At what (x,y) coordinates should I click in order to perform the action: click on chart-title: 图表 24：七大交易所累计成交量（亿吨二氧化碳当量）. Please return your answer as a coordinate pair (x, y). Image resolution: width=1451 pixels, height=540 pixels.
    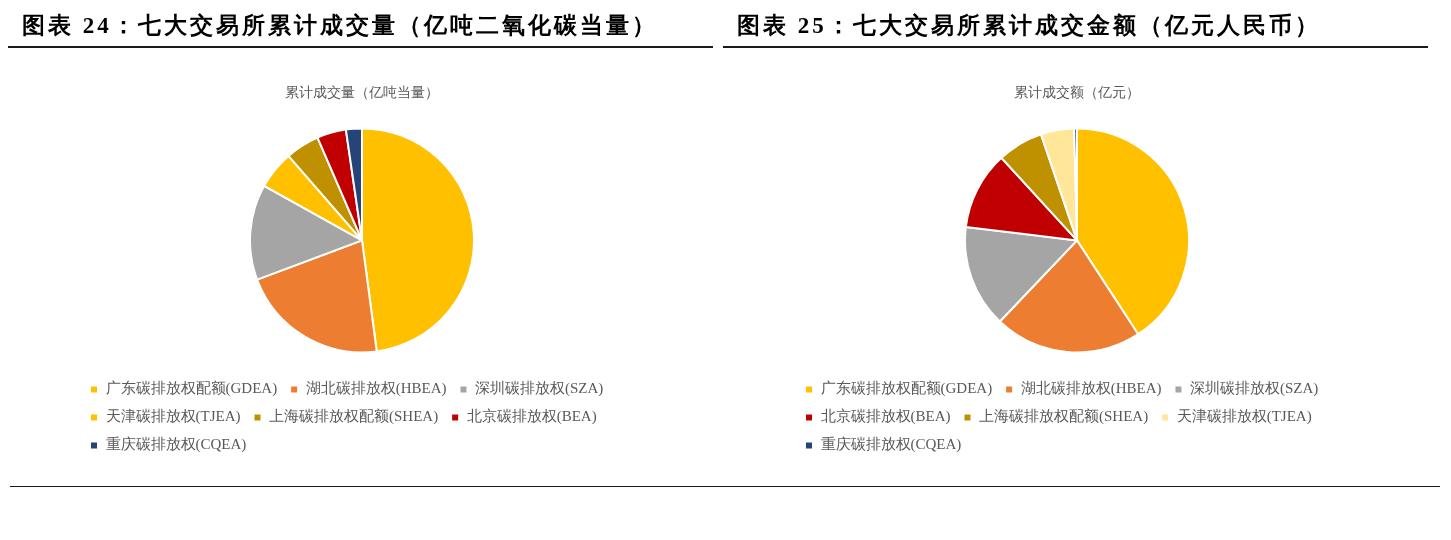
    Looking at the image, I should click on (360, 30).